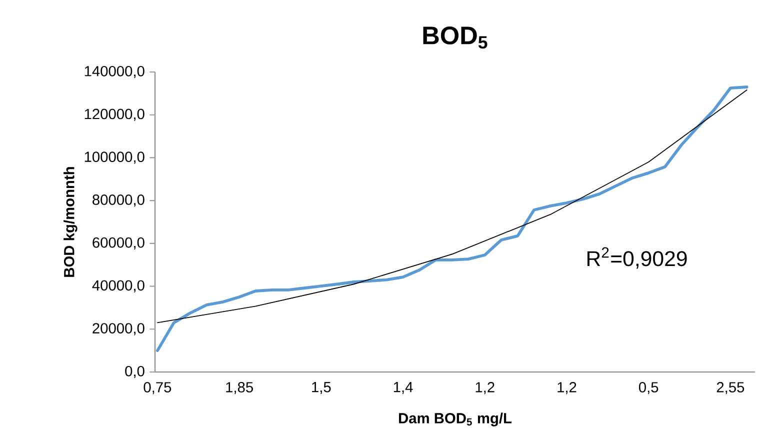 The width and height of the screenshot is (768, 441). What do you see at coordinates (118, 329) in the screenshot?
I see `y-tick-label: 20000,0` at bounding box center [118, 329].